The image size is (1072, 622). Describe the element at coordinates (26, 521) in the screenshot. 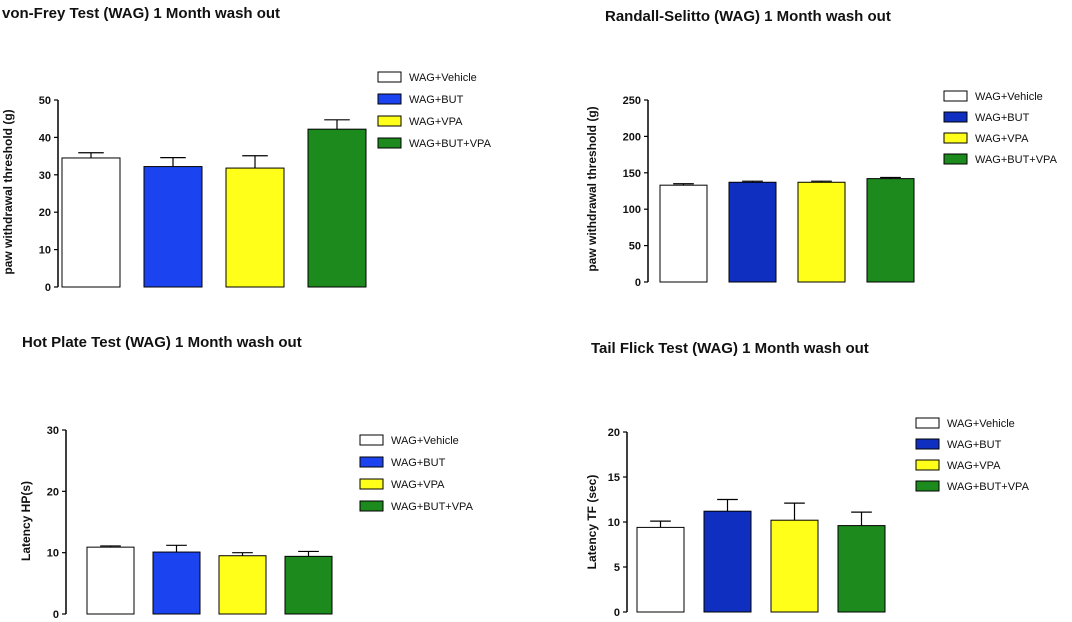

I see `y-axis-label: Latency HP(s)` at that location.